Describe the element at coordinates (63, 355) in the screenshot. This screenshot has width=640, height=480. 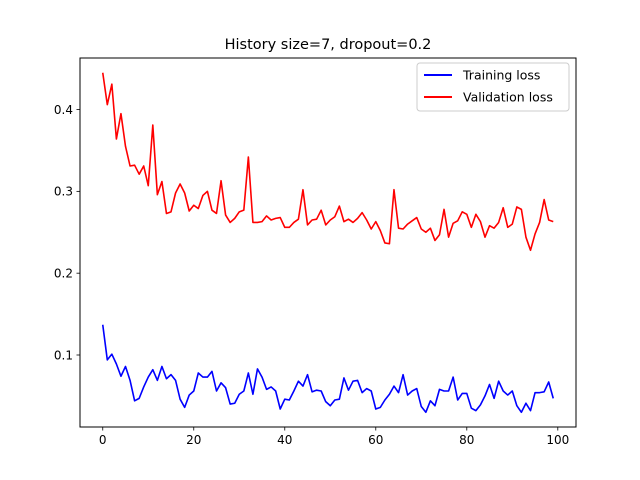
I see `y-tick-label: 0.1` at that location.